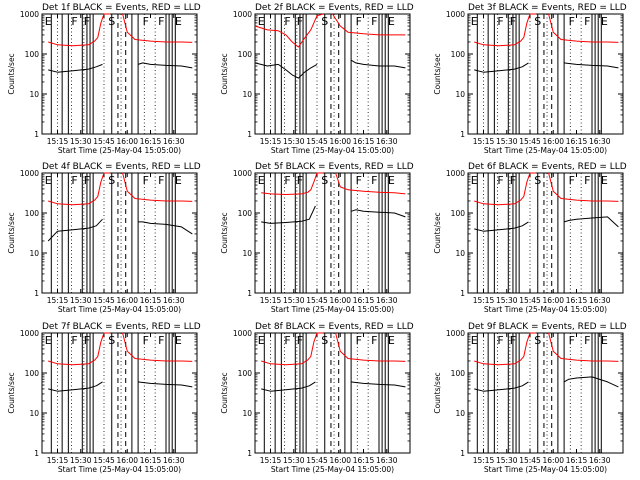 The height and width of the screenshot is (480, 640). What do you see at coordinates (121, 8) in the screenshot?
I see `panel-title: Det 1f BLACK = Events, RED = LLD` at bounding box center [121, 8].